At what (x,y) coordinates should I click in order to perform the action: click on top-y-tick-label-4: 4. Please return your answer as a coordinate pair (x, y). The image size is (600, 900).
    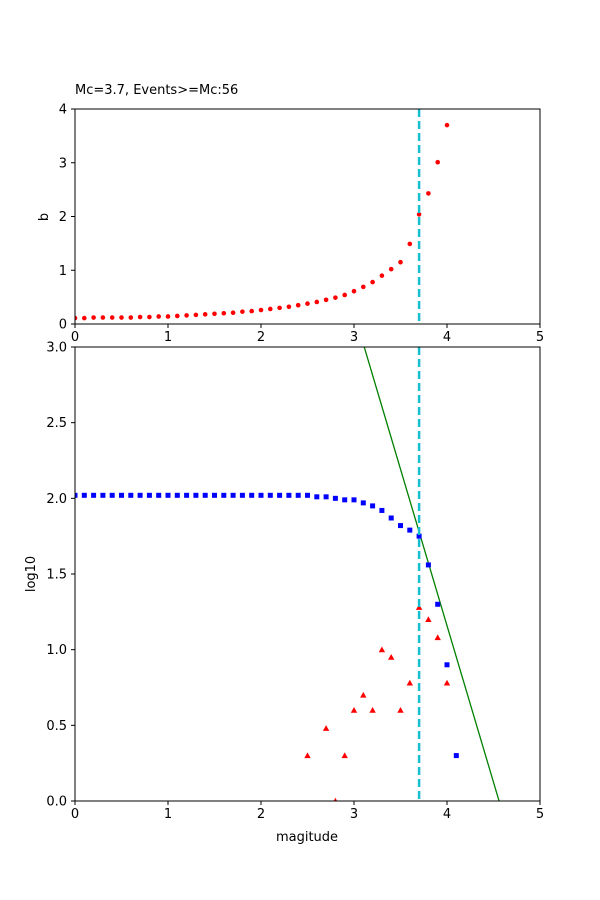
    Looking at the image, I should click on (63, 110).